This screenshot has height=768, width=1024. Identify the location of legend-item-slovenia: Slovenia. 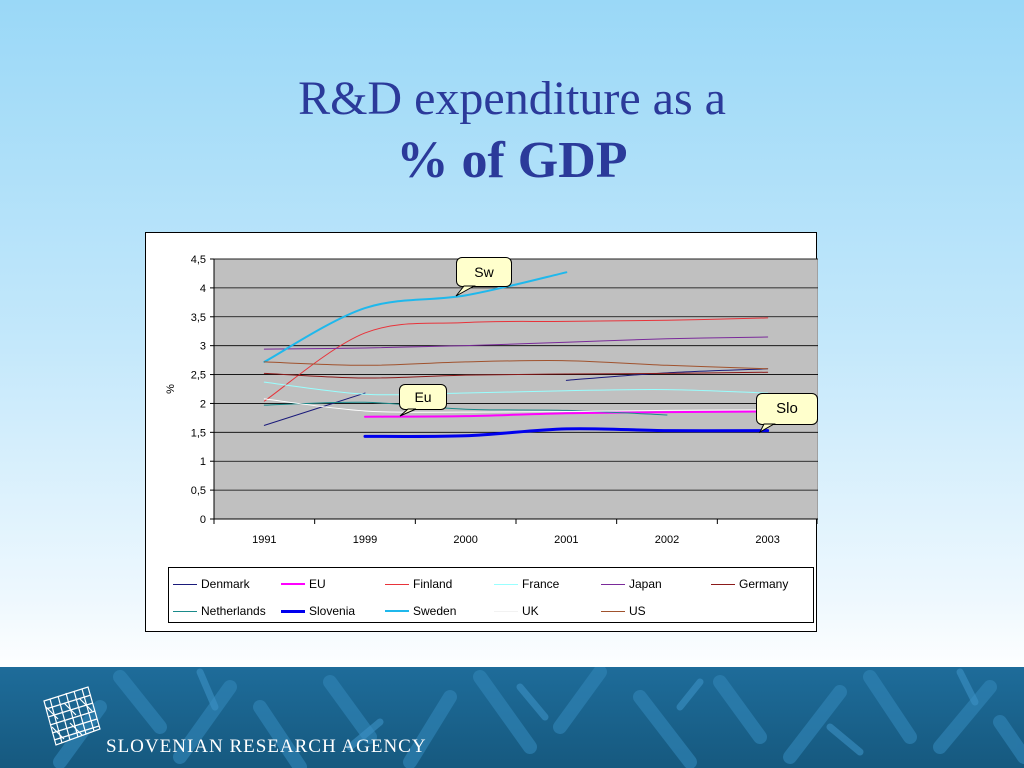
(318, 611).